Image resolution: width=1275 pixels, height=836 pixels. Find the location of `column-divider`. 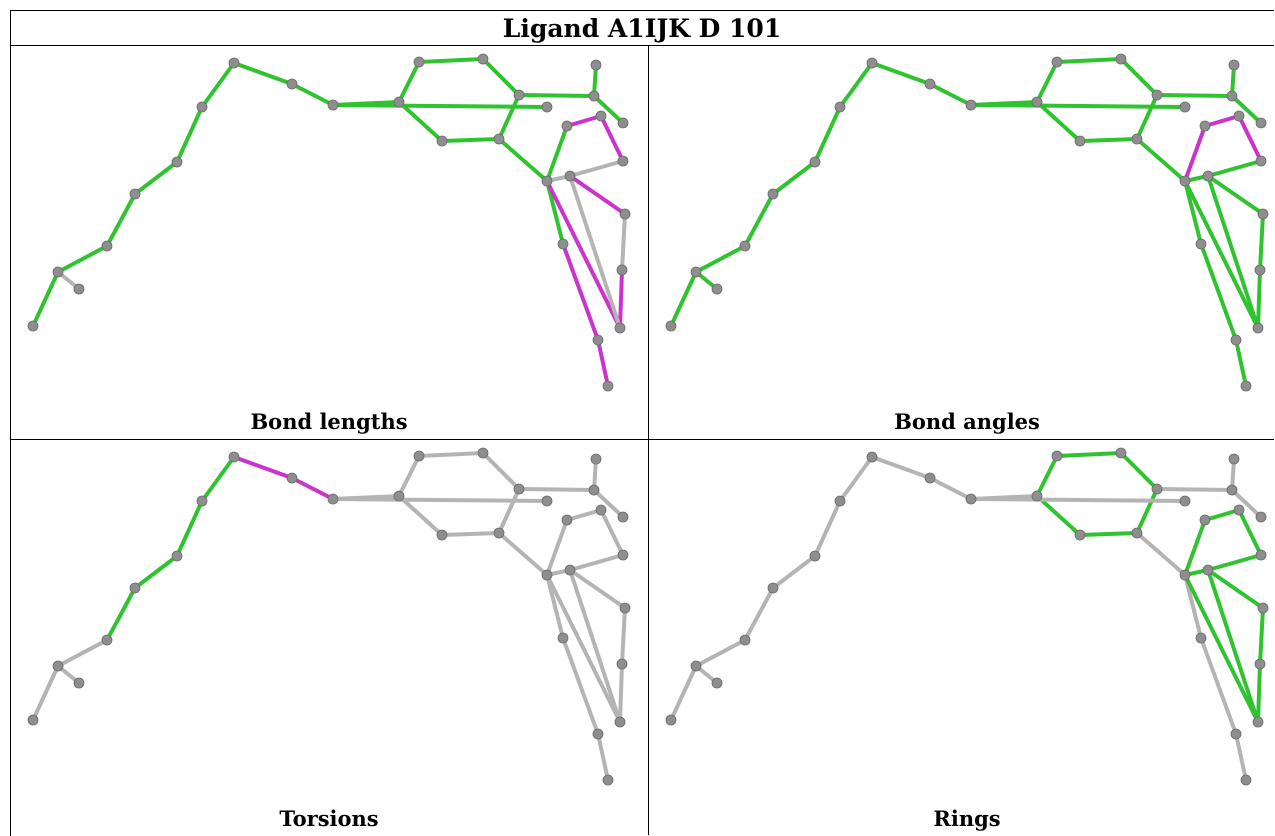

column-divider is located at coordinates (648, 440).